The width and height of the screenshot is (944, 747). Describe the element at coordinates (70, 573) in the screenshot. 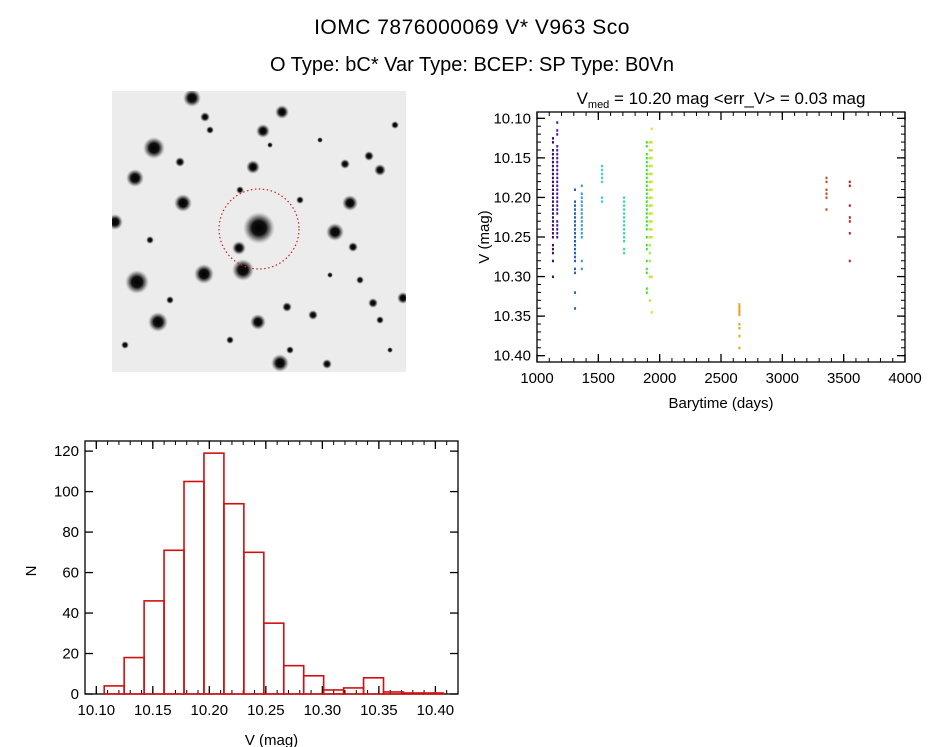

I see `y-tick-label: 60` at that location.